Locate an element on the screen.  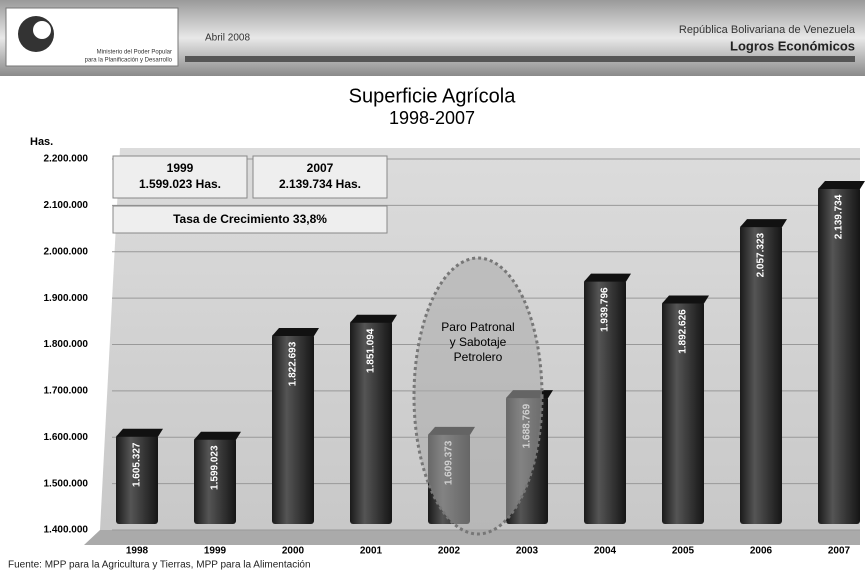
value-label: 1.851.094 is located at coordinates (371, 350).